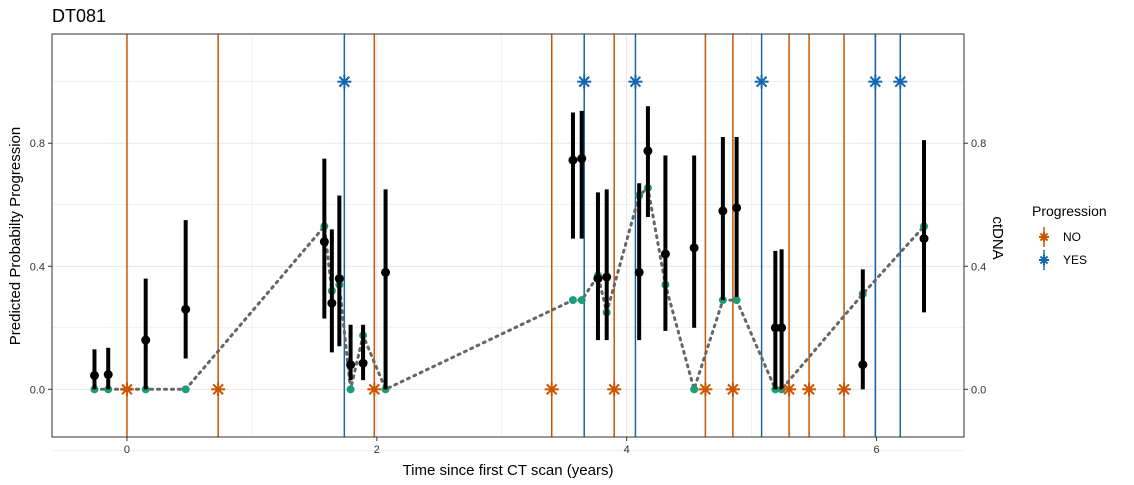  I want to click on chart-title: DT081, so click(79, 16).